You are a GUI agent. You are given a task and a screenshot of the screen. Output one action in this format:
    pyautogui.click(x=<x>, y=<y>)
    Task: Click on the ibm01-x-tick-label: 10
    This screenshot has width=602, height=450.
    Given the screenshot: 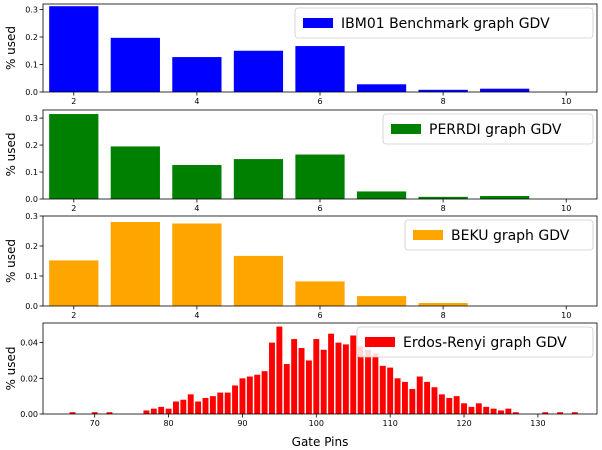 What is the action you would take?
    pyautogui.click(x=566, y=101)
    